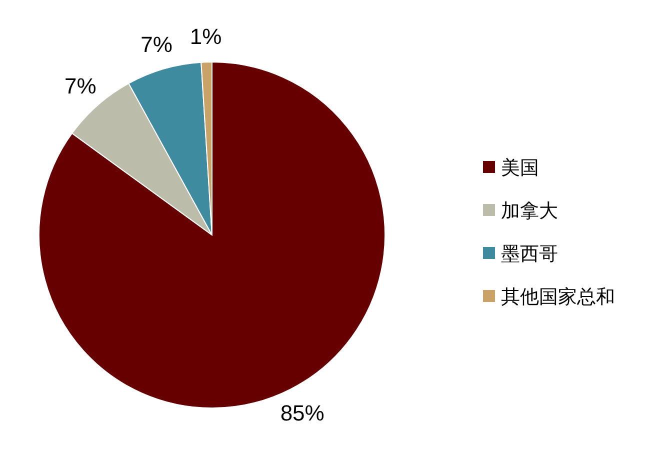 This screenshot has width=659, height=462. Describe the element at coordinates (302, 413) in the screenshot. I see `data-label: 85%` at that location.